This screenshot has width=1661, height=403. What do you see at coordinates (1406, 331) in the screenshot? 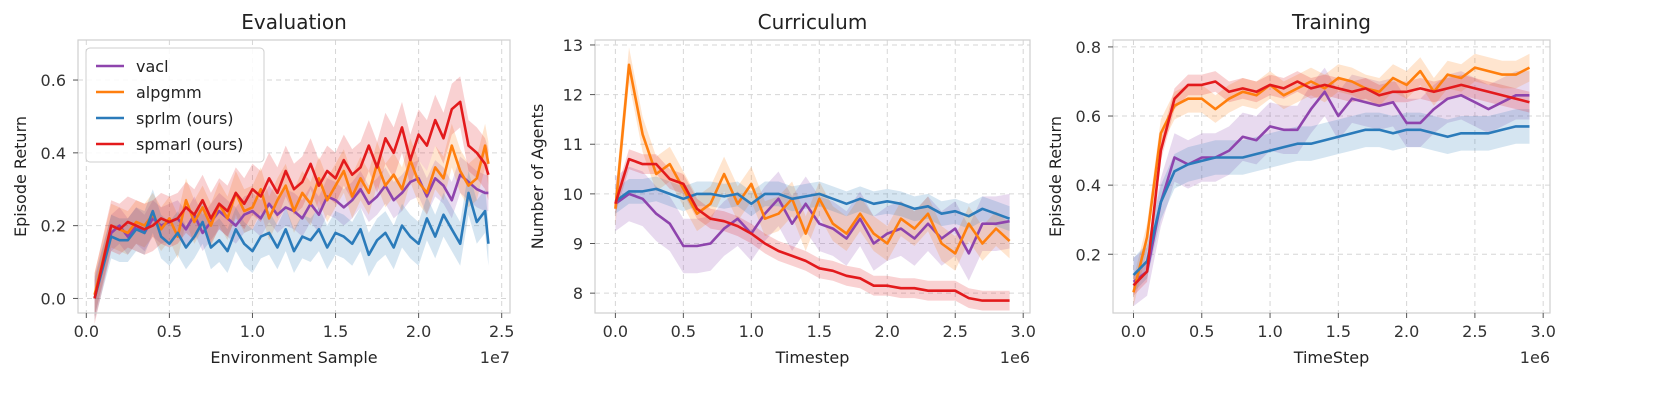
I see `panel-training-xtick-label-4: 2.0` at bounding box center [1406, 331].